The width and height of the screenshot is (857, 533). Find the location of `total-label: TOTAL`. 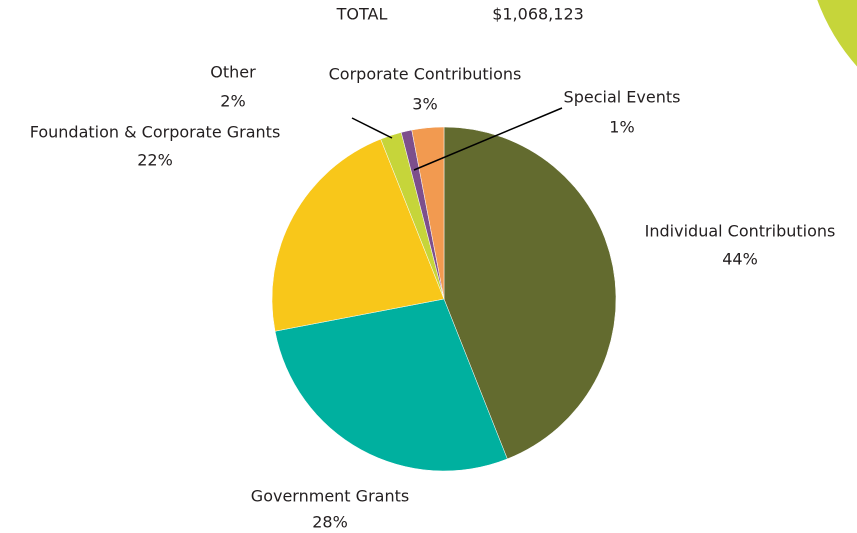

total-label: TOTAL is located at coordinates (362, 14).